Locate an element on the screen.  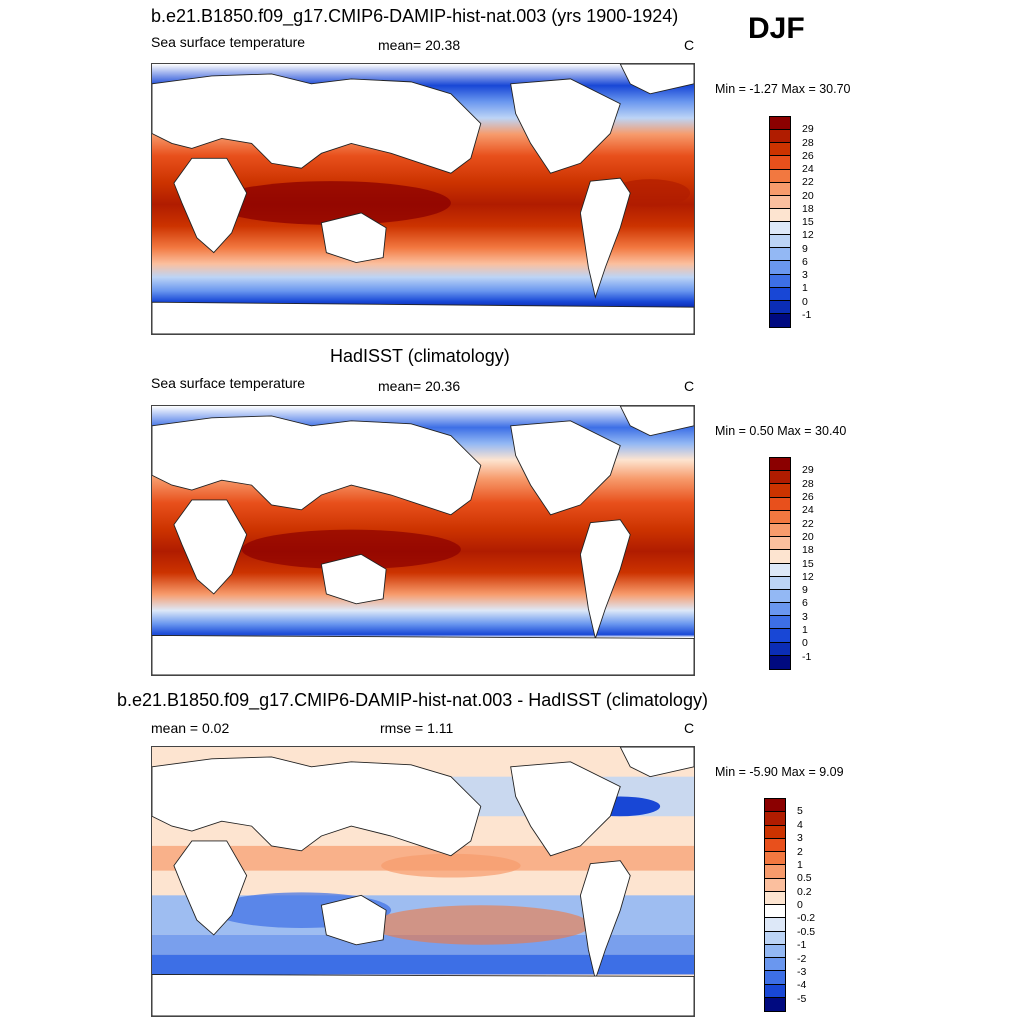
colorbar-tick-label: 22 is located at coordinates (808, 523).